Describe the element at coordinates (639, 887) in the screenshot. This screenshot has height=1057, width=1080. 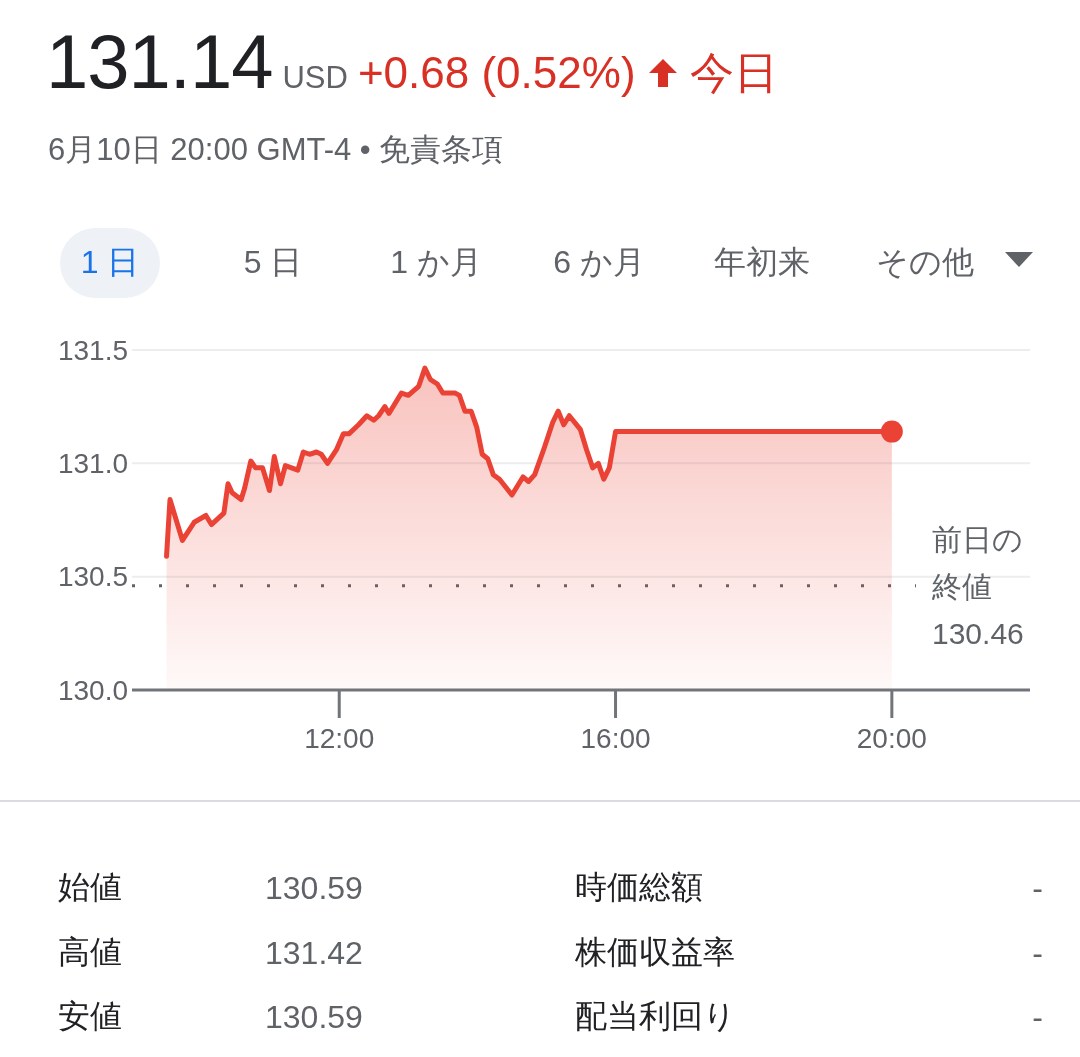
I see `text: 時価総額` at that location.